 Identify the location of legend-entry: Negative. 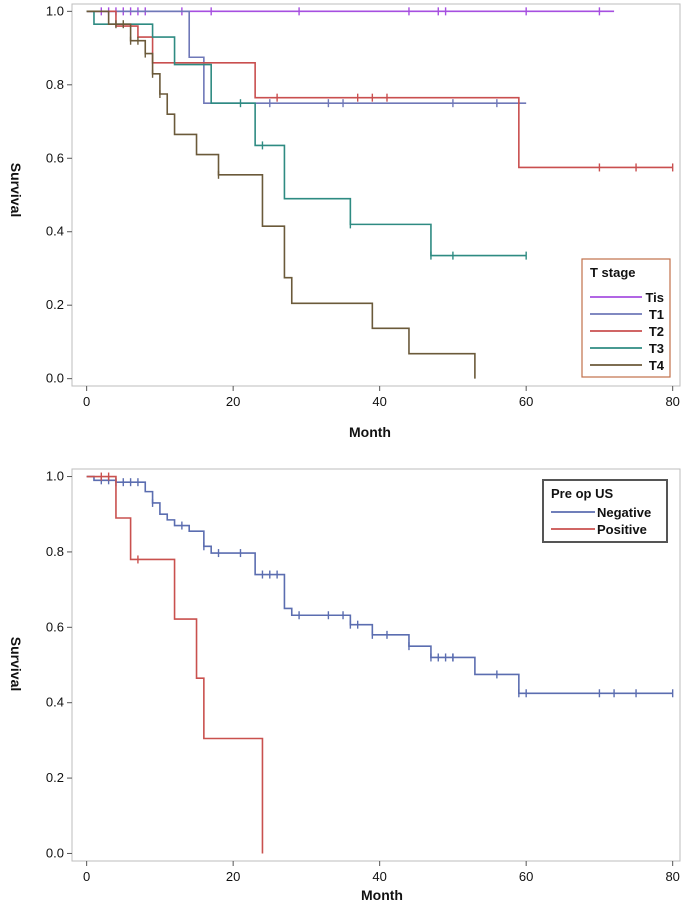
(624, 512).